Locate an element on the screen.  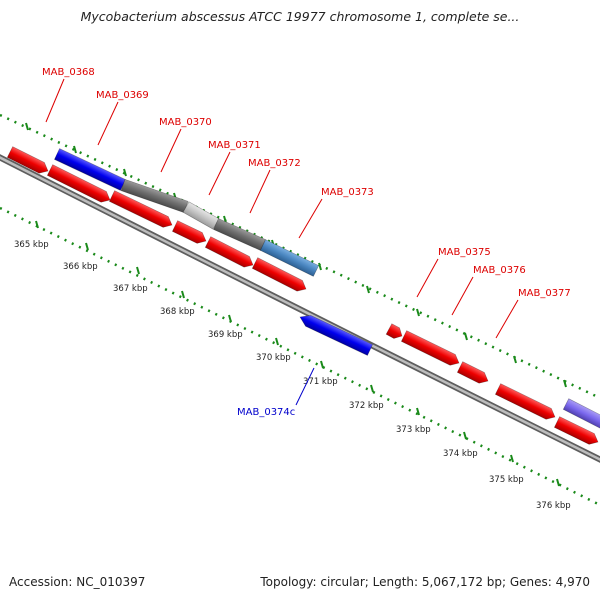
gene-label: MAB_0375 is located at coordinates (464, 252).